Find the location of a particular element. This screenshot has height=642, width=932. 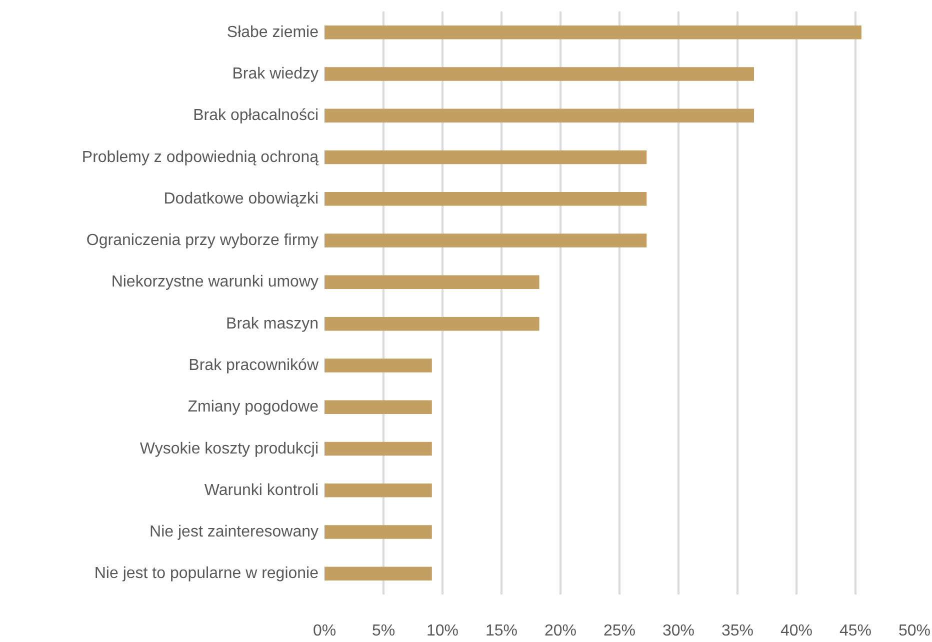

x-tick-label: 0% is located at coordinates (324, 631).